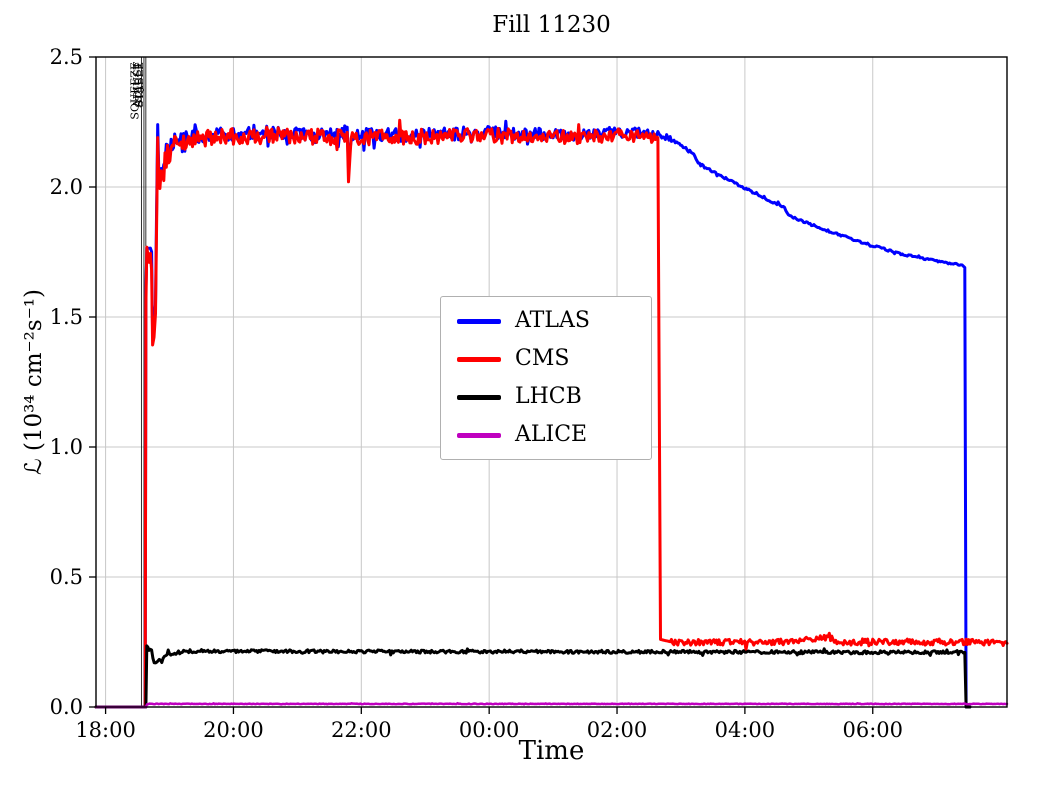 Image resolution: width=1040 pixels, height=800 pixels. What do you see at coordinates (479, 435) in the screenshot?
I see `alice-line-swatch` at bounding box center [479, 435].